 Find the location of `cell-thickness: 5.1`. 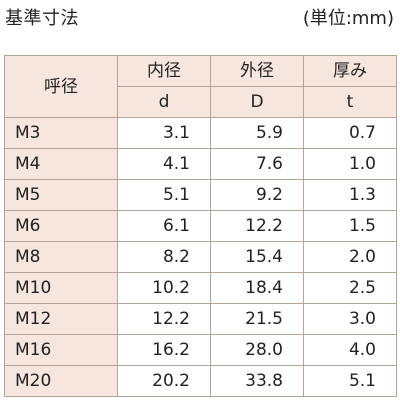

cell-thickness: 5.1 is located at coordinates (350, 381).